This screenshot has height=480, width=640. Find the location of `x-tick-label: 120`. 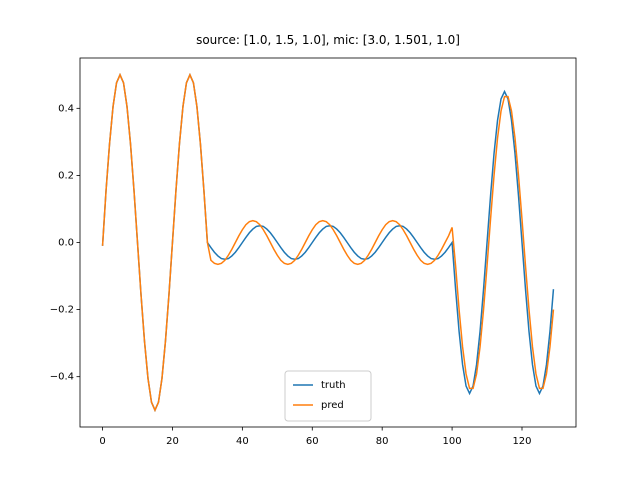

x-tick-label: 120 is located at coordinates (521, 441).